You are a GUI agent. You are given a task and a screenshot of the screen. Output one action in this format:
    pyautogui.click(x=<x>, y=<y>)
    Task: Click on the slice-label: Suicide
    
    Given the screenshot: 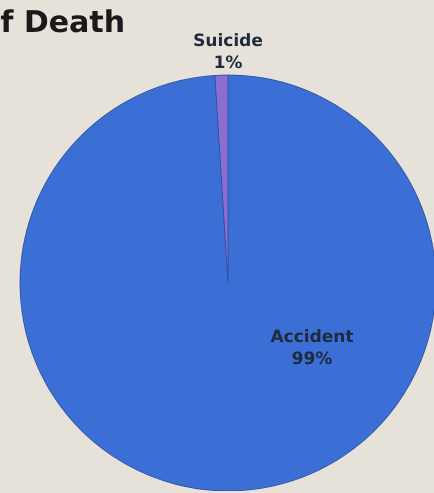 What is the action you would take?
    pyautogui.click(x=228, y=41)
    